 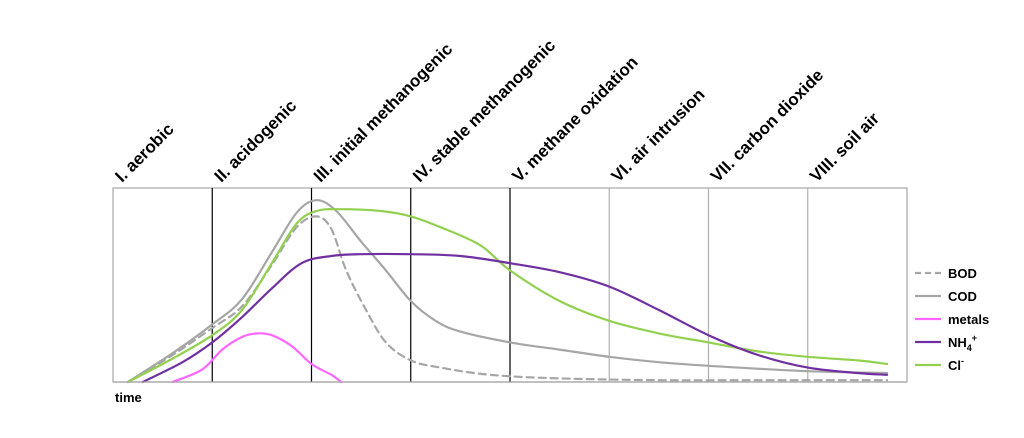 I want to click on legend-label-base: COD, so click(x=962, y=296).